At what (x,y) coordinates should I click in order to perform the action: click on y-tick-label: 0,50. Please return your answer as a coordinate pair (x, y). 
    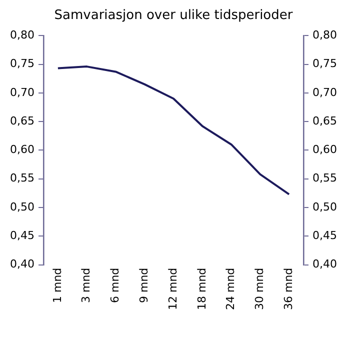
    Looking at the image, I should click on (22, 207).